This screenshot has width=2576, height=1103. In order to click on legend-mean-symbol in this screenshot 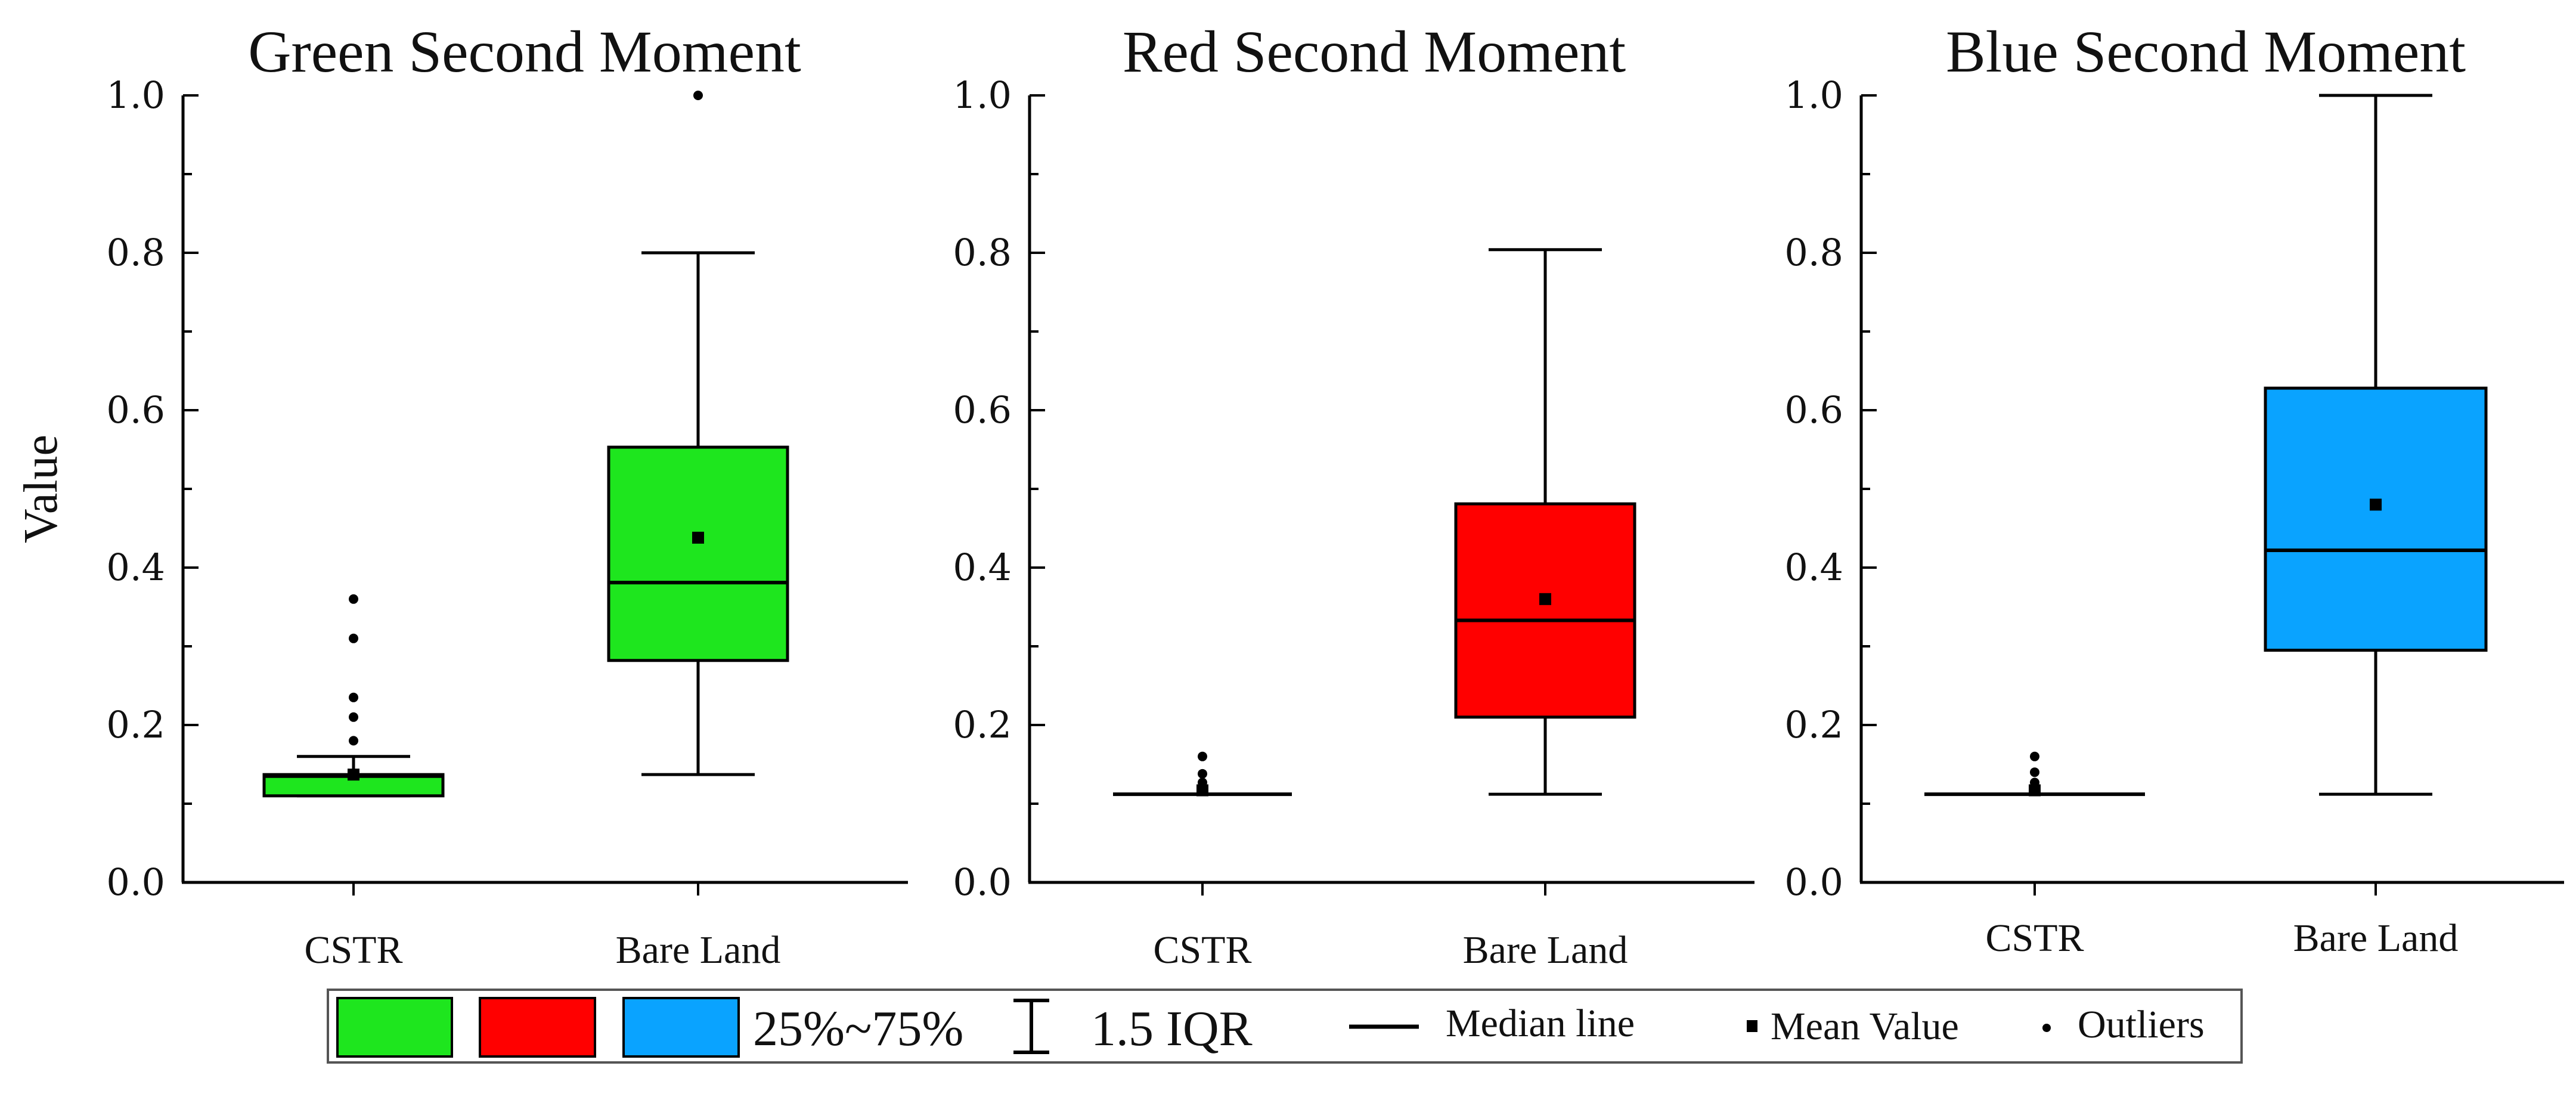, I will do `click(1752, 1026)`.